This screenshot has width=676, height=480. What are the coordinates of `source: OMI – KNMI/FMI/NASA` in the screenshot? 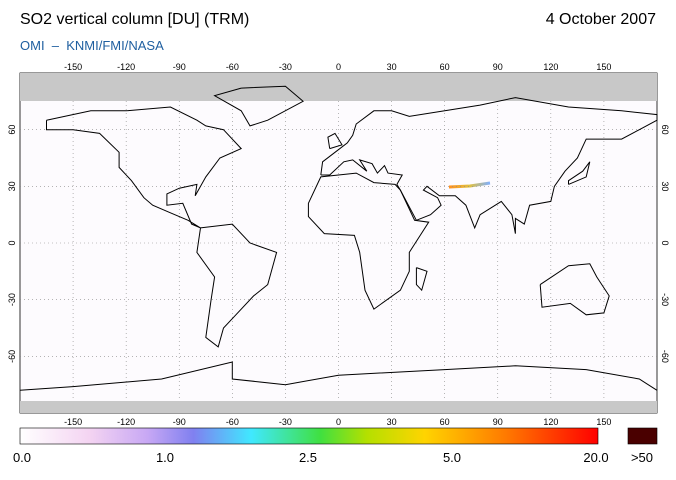 It's located at (92, 45).